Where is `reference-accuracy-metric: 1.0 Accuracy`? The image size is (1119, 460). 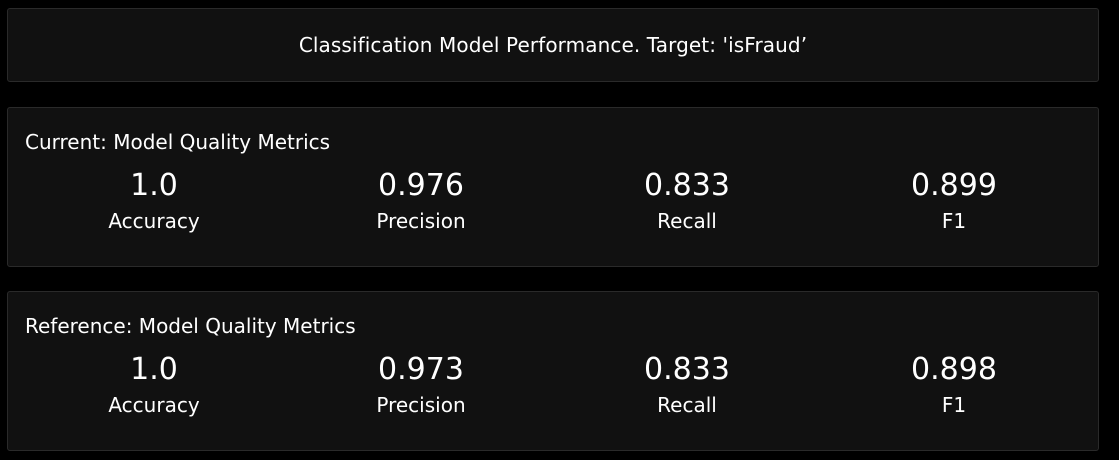
reference-accuracy-metric: 1.0 Accuracy is located at coordinates (154, 385).